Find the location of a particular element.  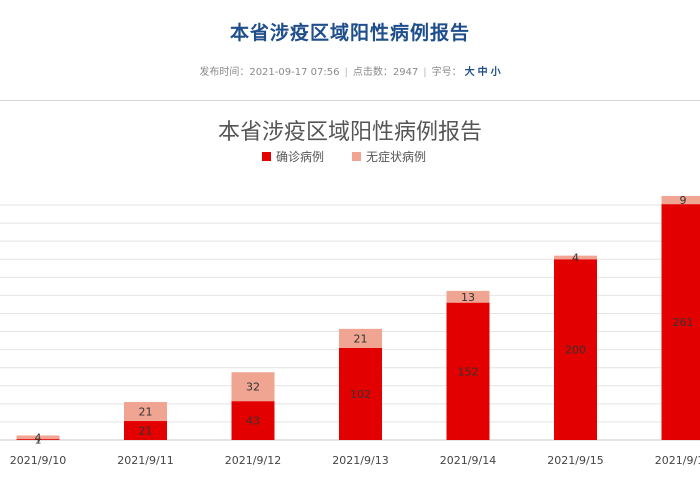

x-tick-label: 2021/9/16 is located at coordinates (677, 460).